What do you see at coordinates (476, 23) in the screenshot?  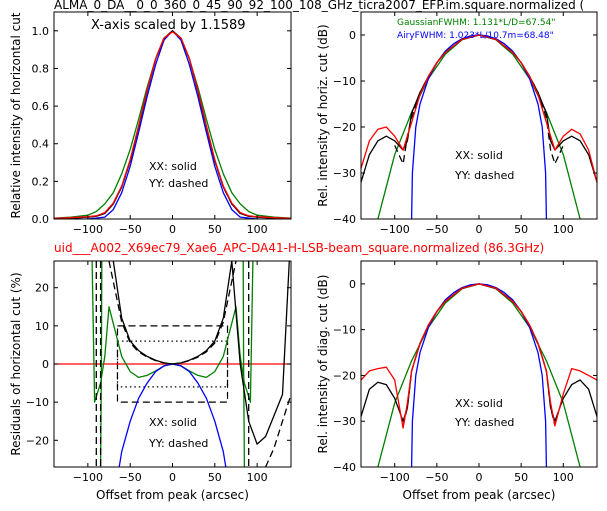 I see `annotation-0: GaussianFWHM: 1.131*L/D=67.54"` at bounding box center [476, 23].